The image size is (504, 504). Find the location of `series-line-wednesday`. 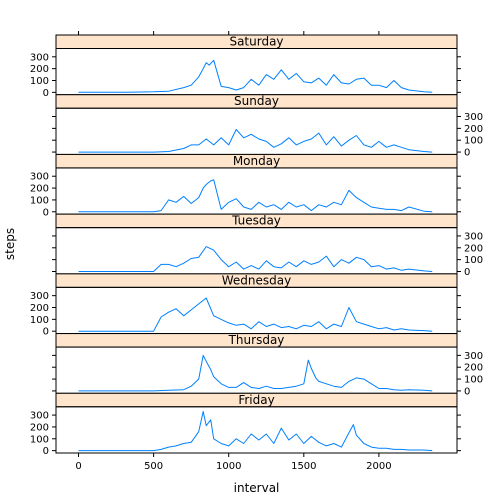

series-line-wednesday is located at coordinates (255, 314).